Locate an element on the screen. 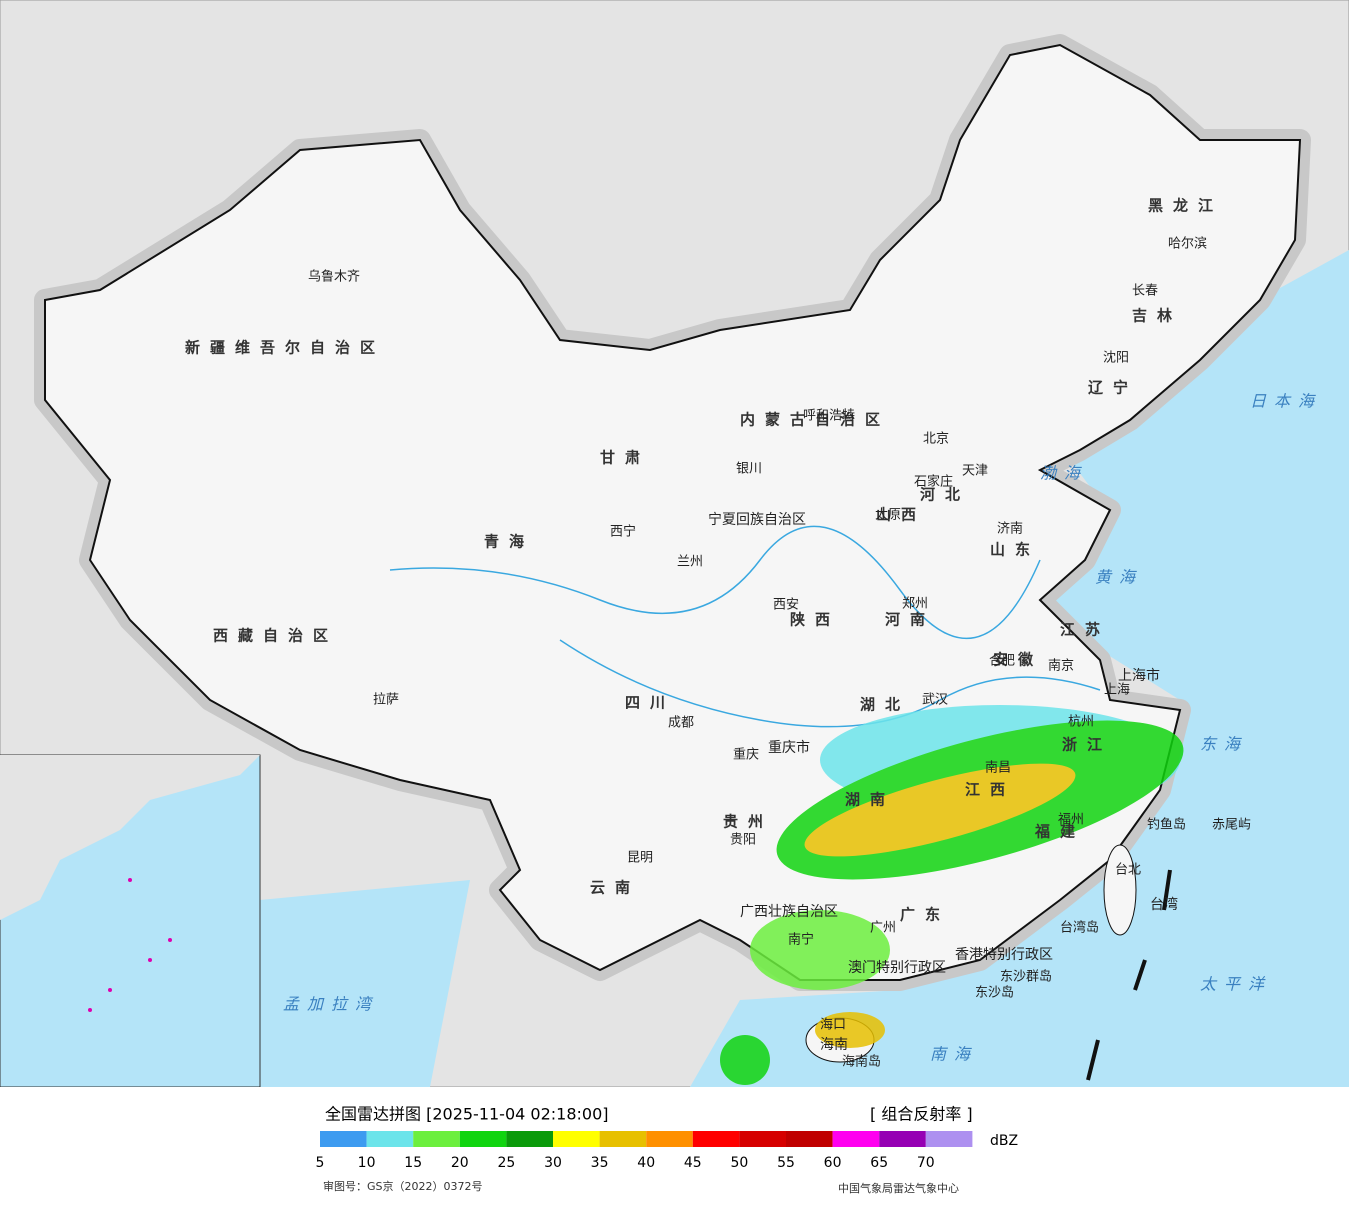 The image size is (1349, 1212). legend-panel is located at coordinates (674, 1147).